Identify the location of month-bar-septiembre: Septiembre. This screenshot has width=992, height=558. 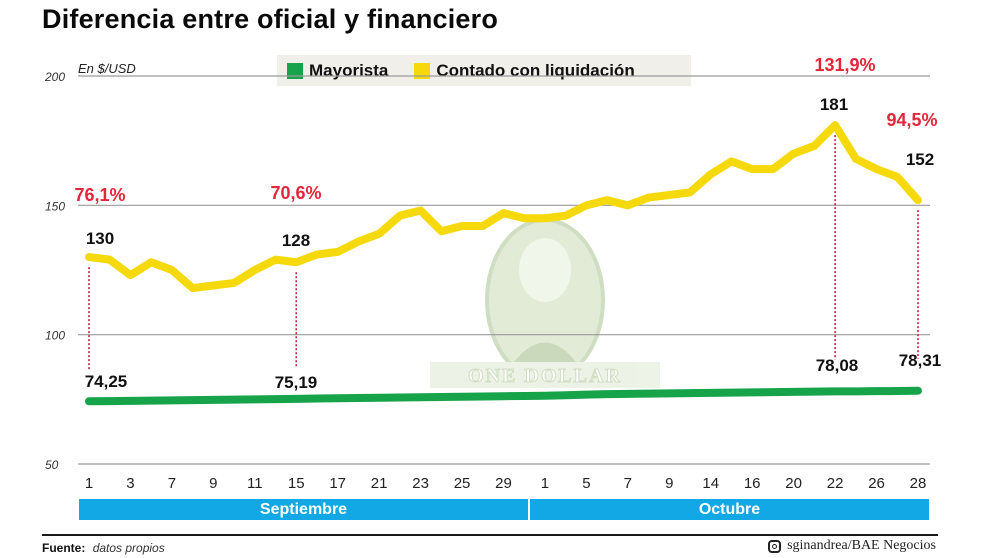
(303, 509).